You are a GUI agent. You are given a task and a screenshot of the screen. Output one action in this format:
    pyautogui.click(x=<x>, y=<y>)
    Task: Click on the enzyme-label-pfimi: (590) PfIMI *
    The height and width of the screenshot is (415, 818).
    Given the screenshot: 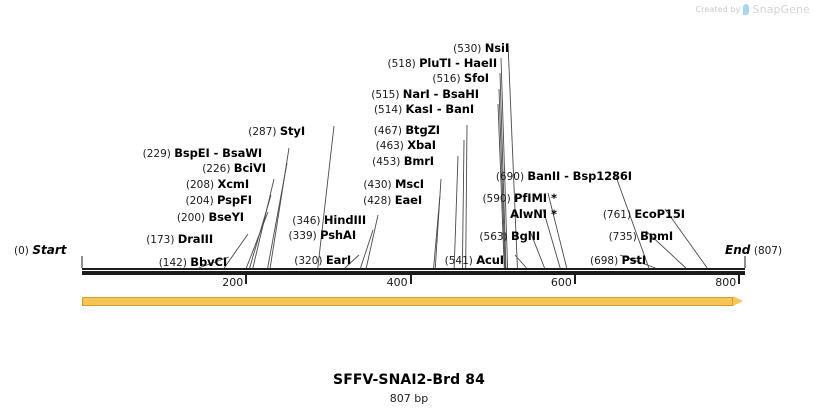 What is the action you would take?
    pyautogui.click(x=519, y=198)
    